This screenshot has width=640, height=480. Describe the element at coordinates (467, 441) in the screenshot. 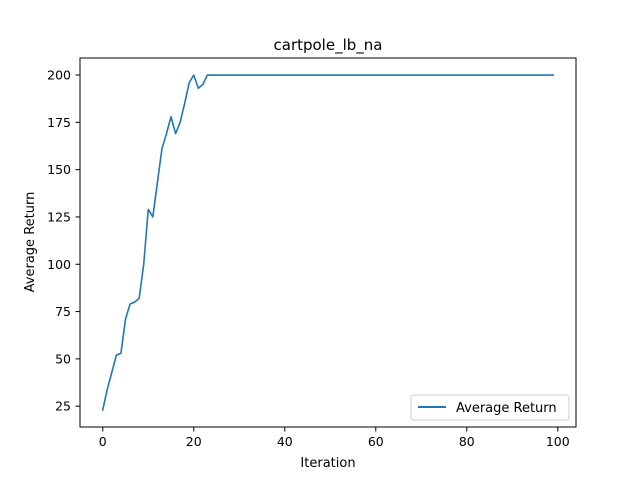

I see `x-tick-label: 80` at that location.